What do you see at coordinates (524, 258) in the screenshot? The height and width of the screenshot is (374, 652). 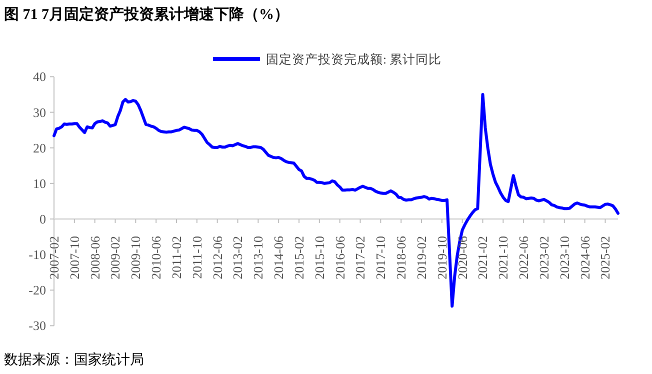 I see `x-tick-label: 2022-06` at bounding box center [524, 258].